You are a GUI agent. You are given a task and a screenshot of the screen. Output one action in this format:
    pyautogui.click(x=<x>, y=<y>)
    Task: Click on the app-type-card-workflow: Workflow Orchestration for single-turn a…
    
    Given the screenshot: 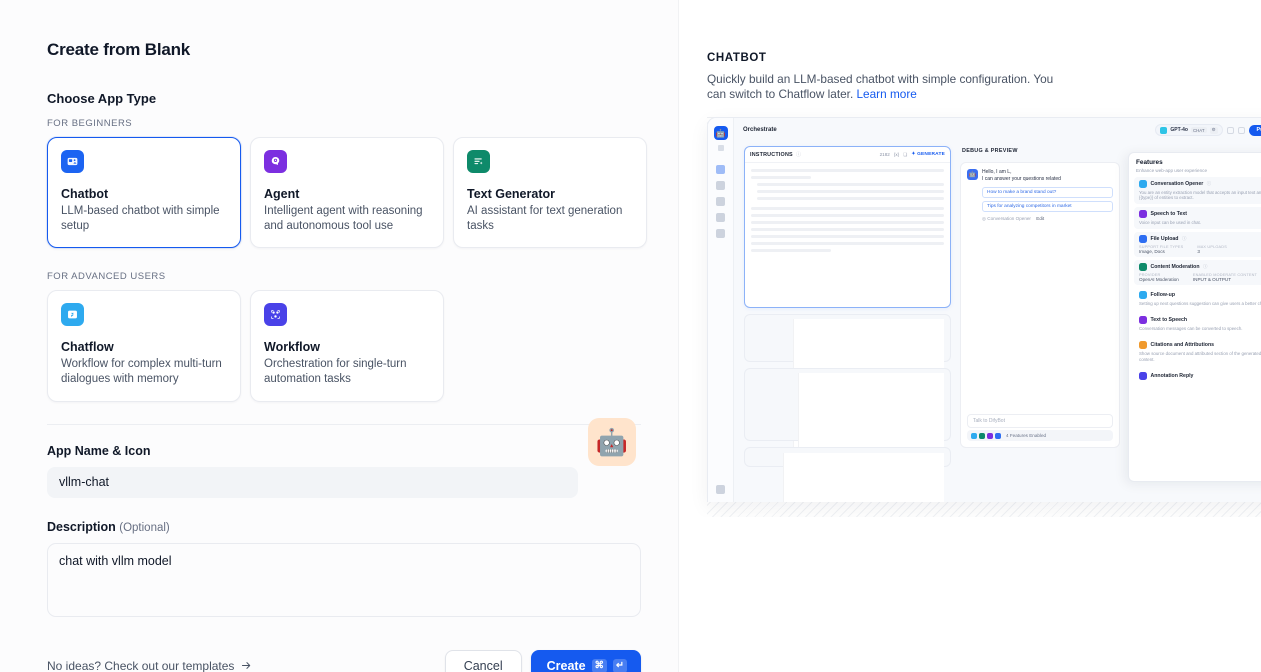 What is the action you would take?
    pyautogui.click(x=347, y=346)
    